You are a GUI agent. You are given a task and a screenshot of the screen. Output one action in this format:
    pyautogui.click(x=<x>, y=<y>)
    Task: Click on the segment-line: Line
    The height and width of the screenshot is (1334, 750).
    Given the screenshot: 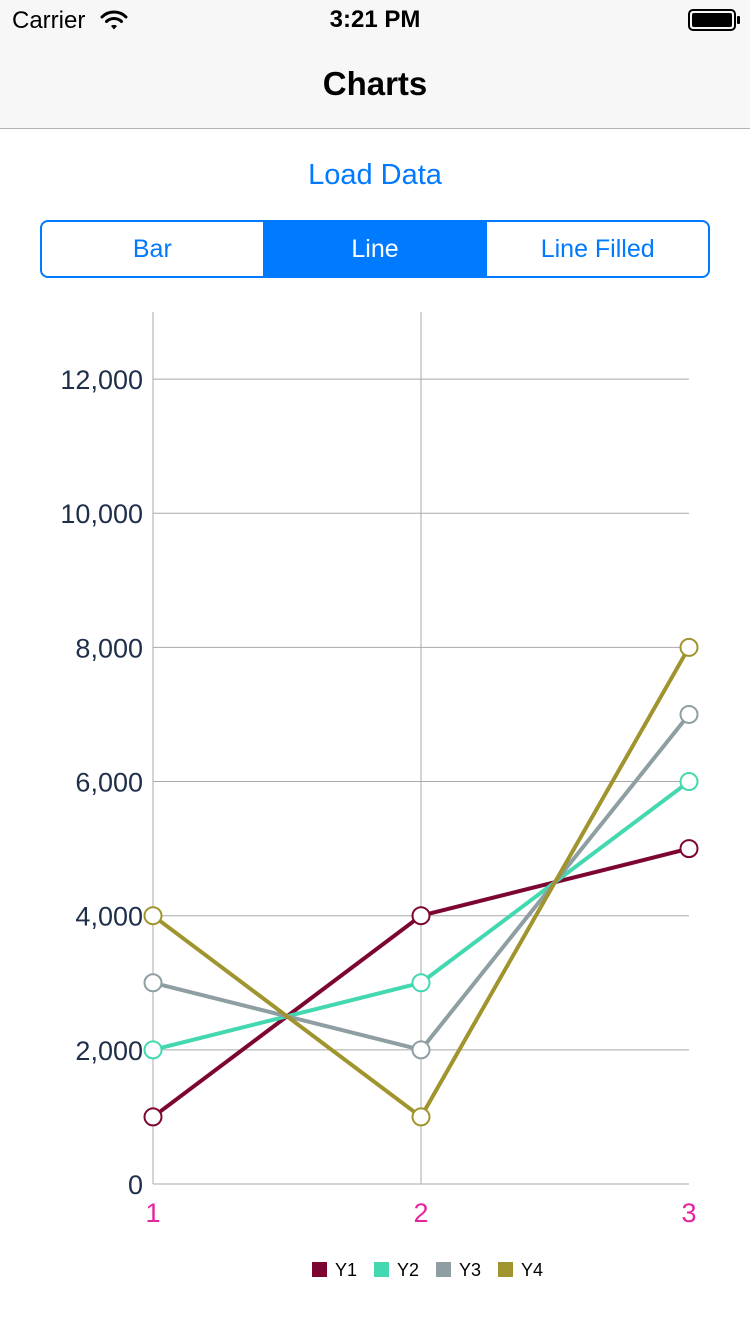 What is the action you would take?
    pyautogui.click(x=374, y=249)
    